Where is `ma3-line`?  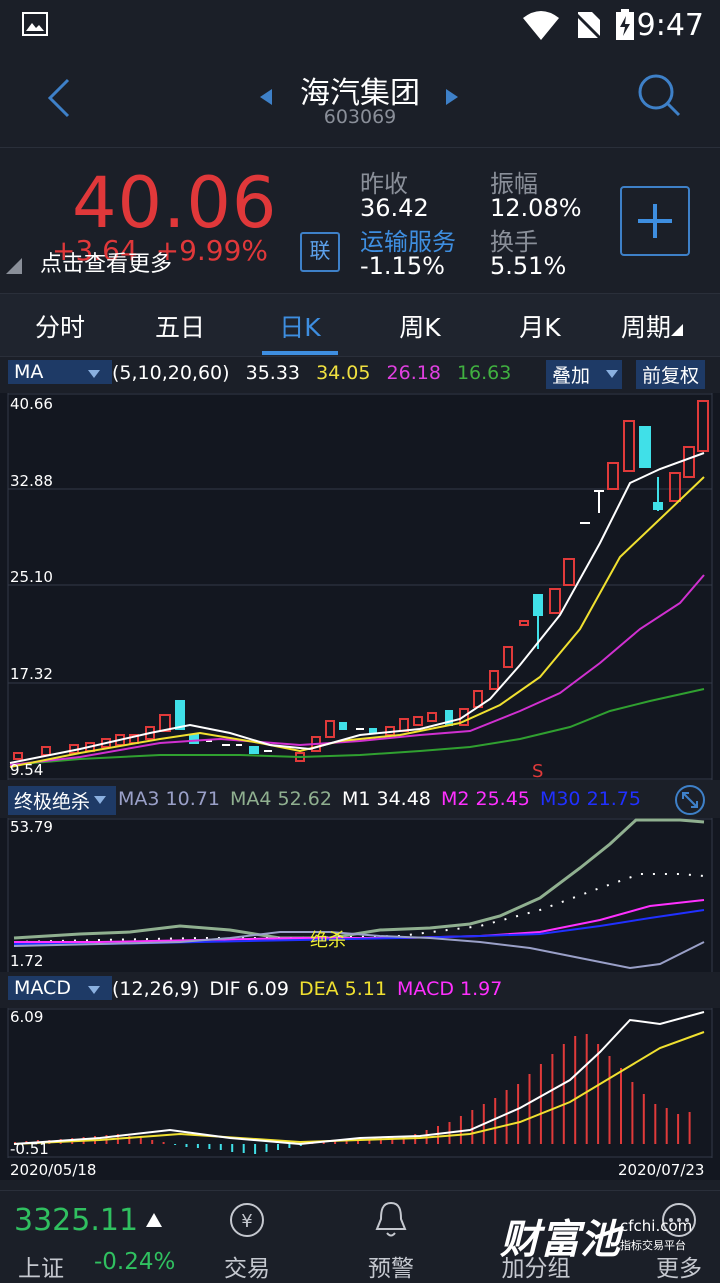 ma3-line is located at coordinates (359, 950).